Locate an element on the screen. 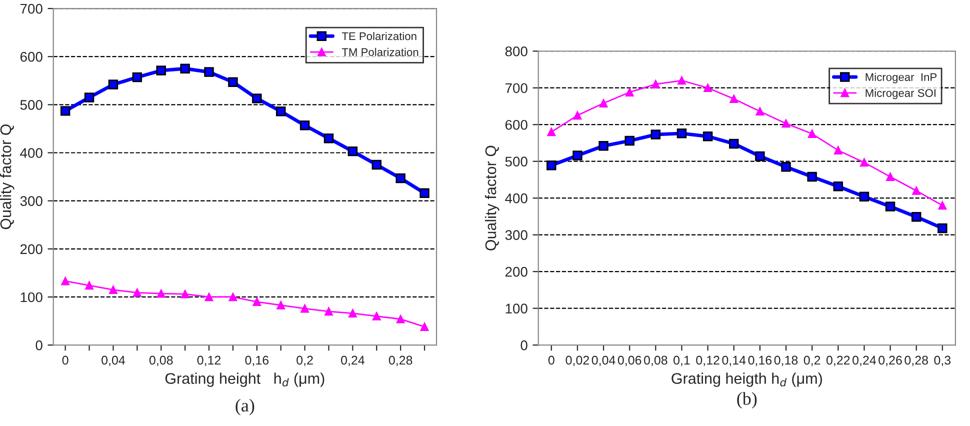  x-tick-label: 0,24 is located at coordinates (352, 361).